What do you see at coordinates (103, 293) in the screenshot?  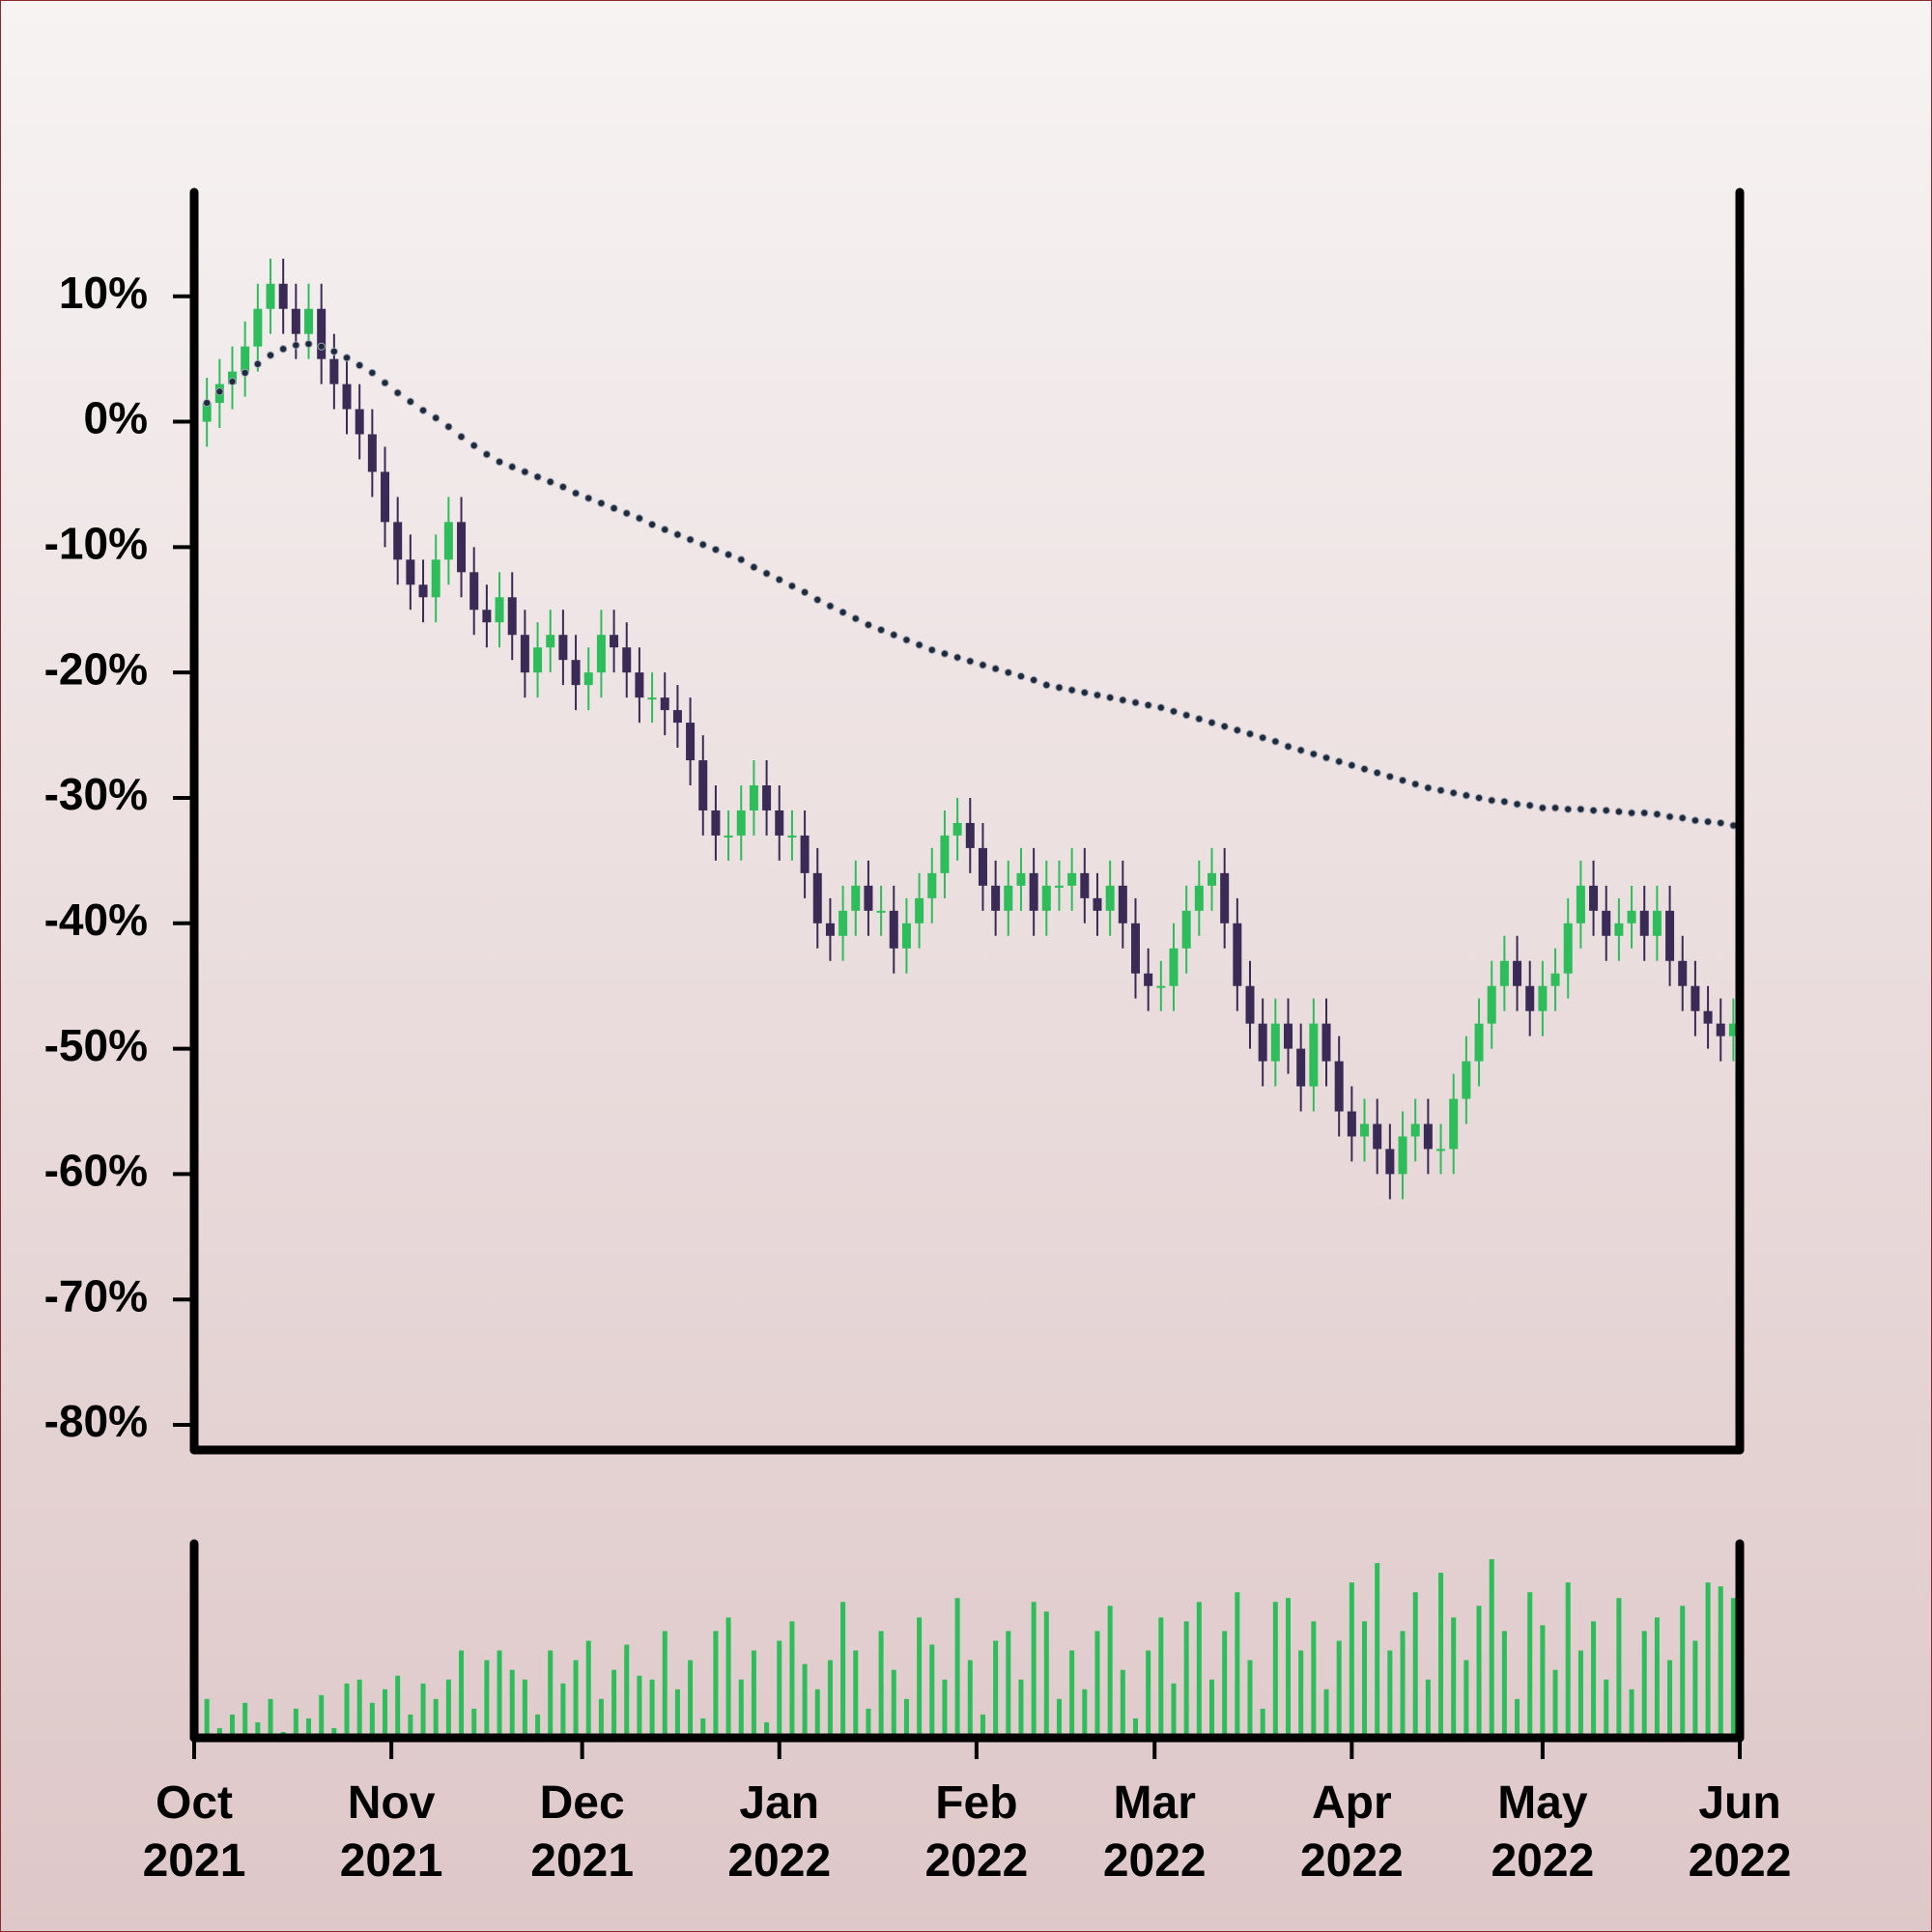 I see `y-tick-label: 10%` at bounding box center [103, 293].